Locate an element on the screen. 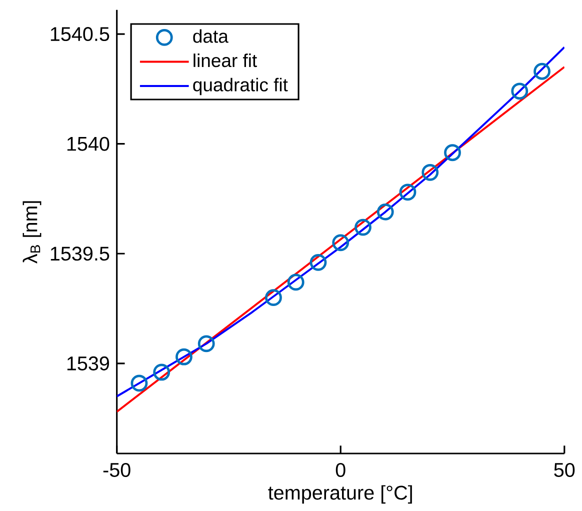  x-axis-title: temperature [°C] is located at coordinates (340, 494).